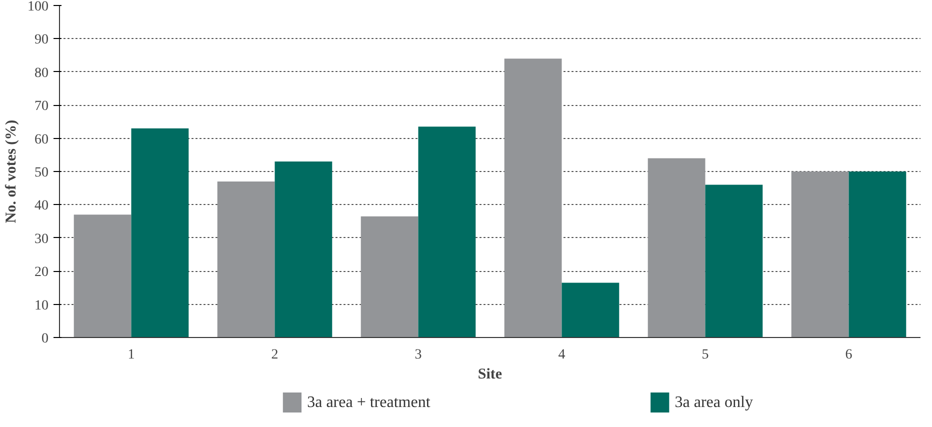 This screenshot has height=427, width=932. Describe the element at coordinates (41, 173) in the screenshot. I see `y-tick-label: 50` at that location.